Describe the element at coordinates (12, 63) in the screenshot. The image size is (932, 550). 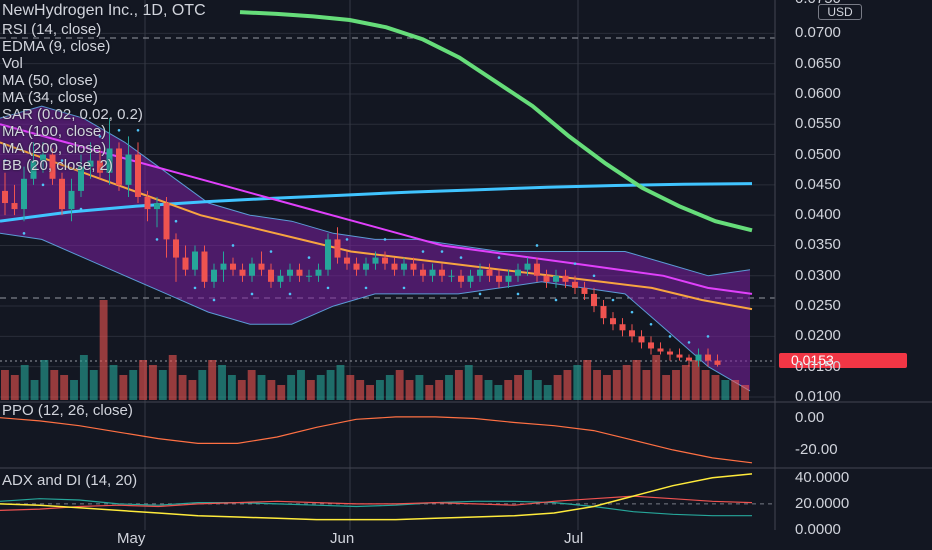
I see `legend-item: Vol` at that location.